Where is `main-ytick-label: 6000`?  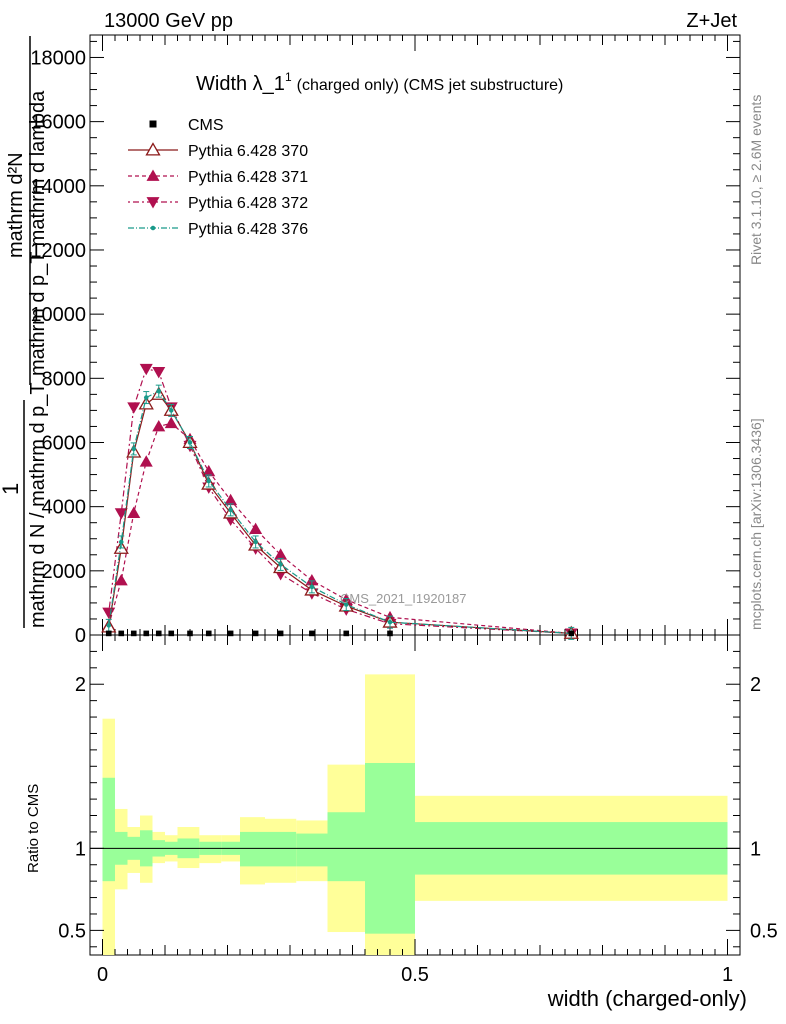
main-ytick-label: 6000 is located at coordinates (64, 443).